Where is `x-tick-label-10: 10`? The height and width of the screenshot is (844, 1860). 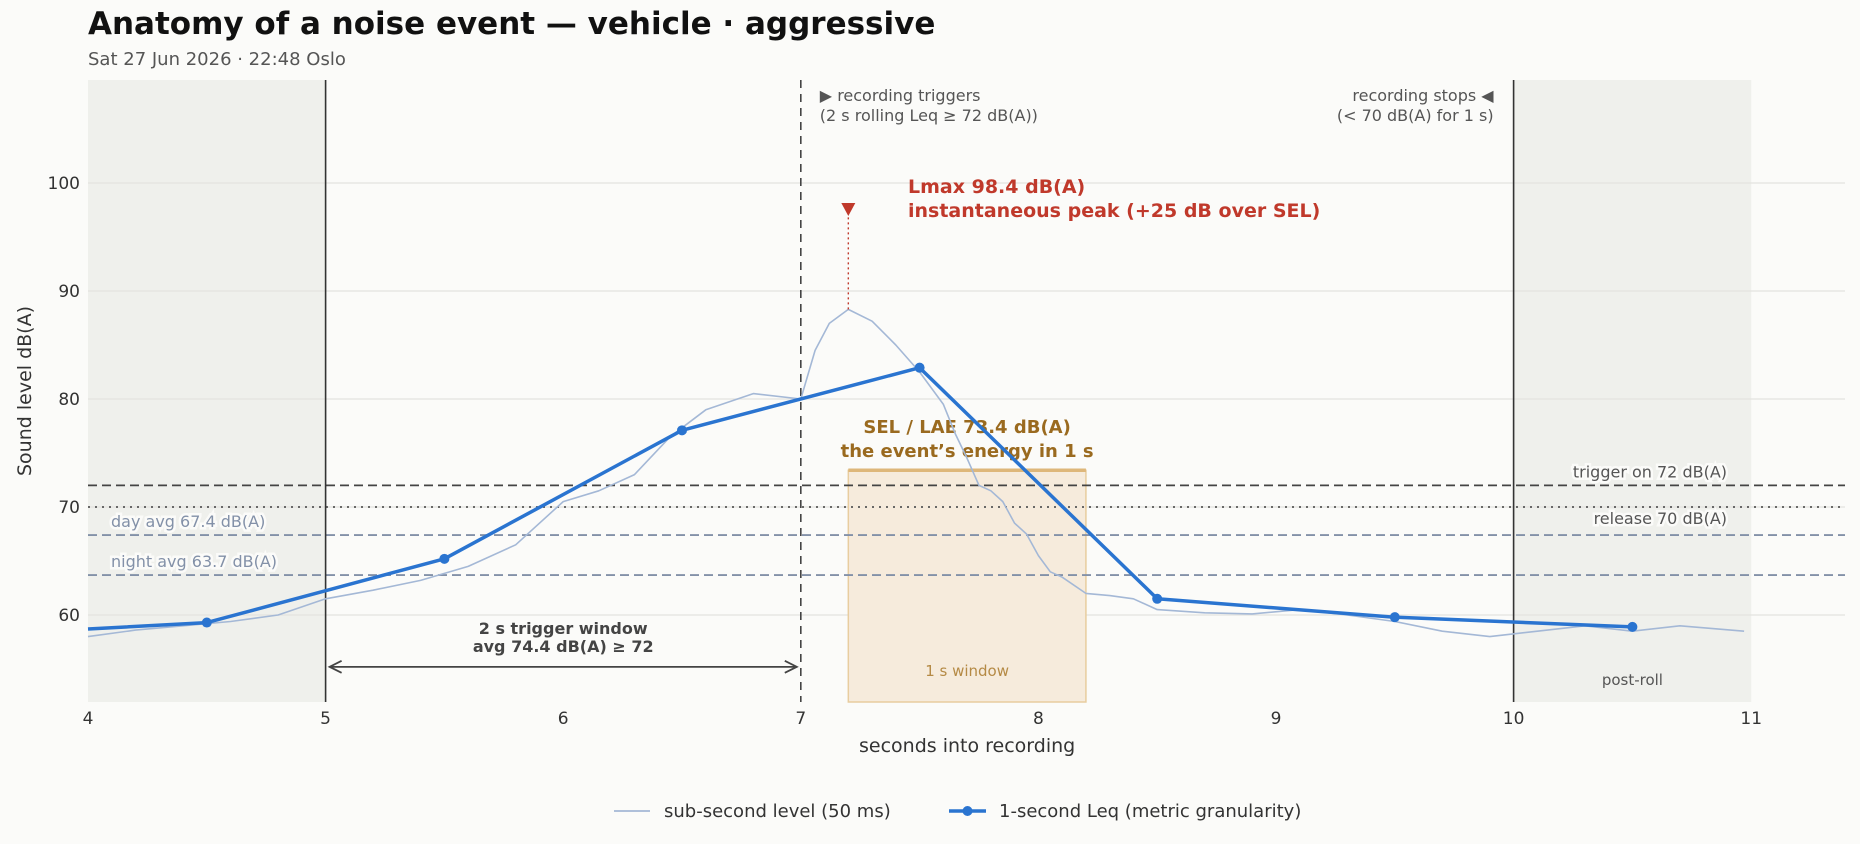 x-tick-label-10: 10 is located at coordinates (1514, 719).